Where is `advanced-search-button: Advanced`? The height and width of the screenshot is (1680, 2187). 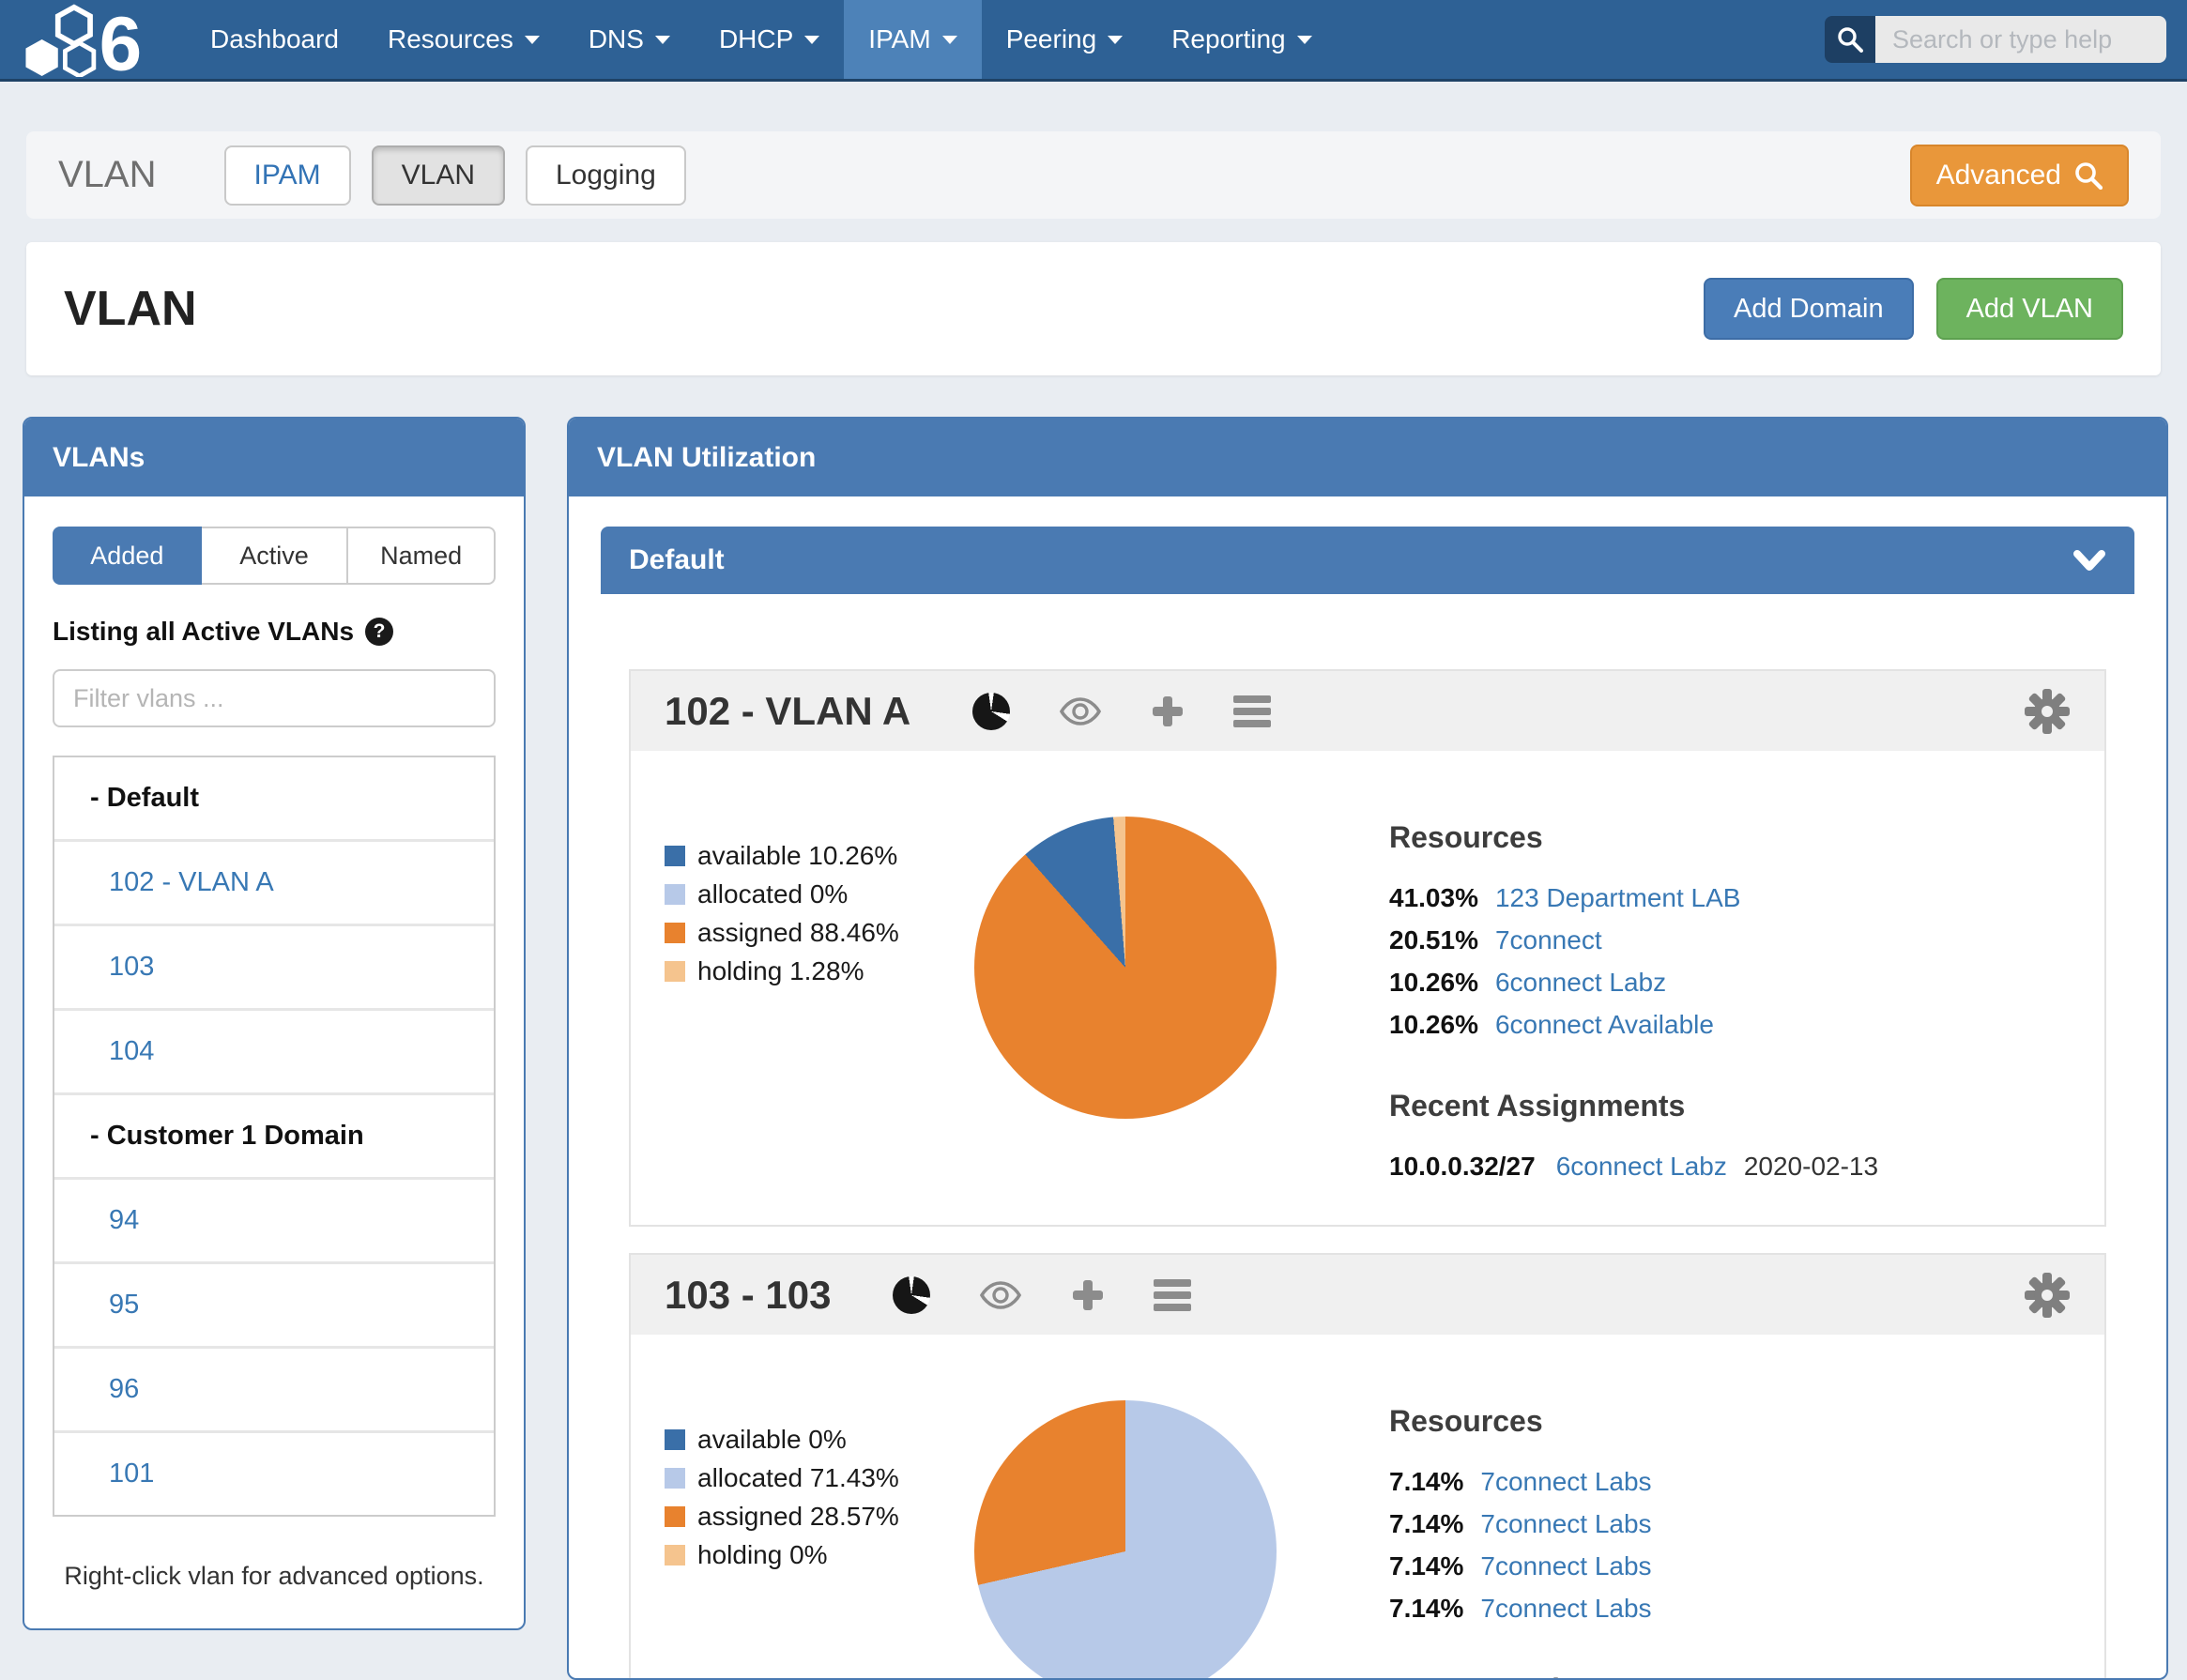 advanced-search-button: Advanced is located at coordinates (2019, 175).